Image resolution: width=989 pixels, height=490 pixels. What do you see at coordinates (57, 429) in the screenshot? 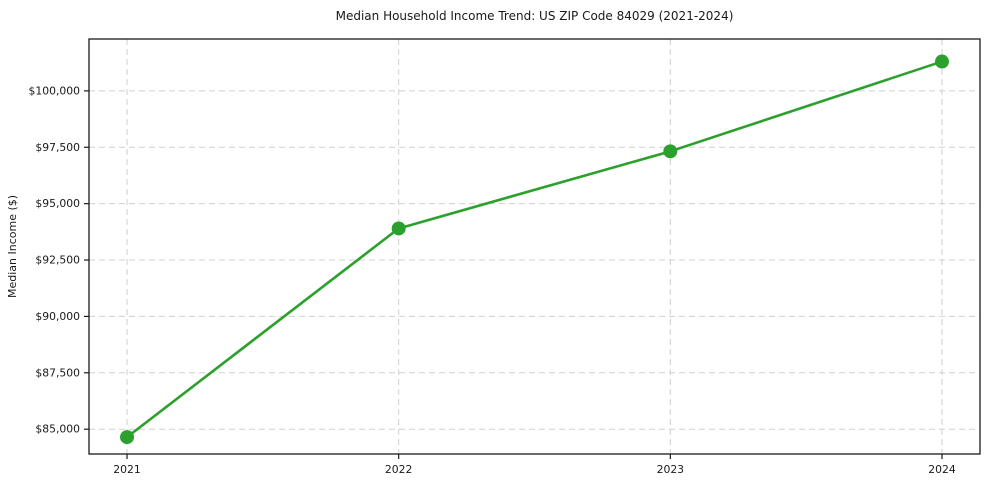
I see `y-tick-label: $85,000` at bounding box center [57, 429].